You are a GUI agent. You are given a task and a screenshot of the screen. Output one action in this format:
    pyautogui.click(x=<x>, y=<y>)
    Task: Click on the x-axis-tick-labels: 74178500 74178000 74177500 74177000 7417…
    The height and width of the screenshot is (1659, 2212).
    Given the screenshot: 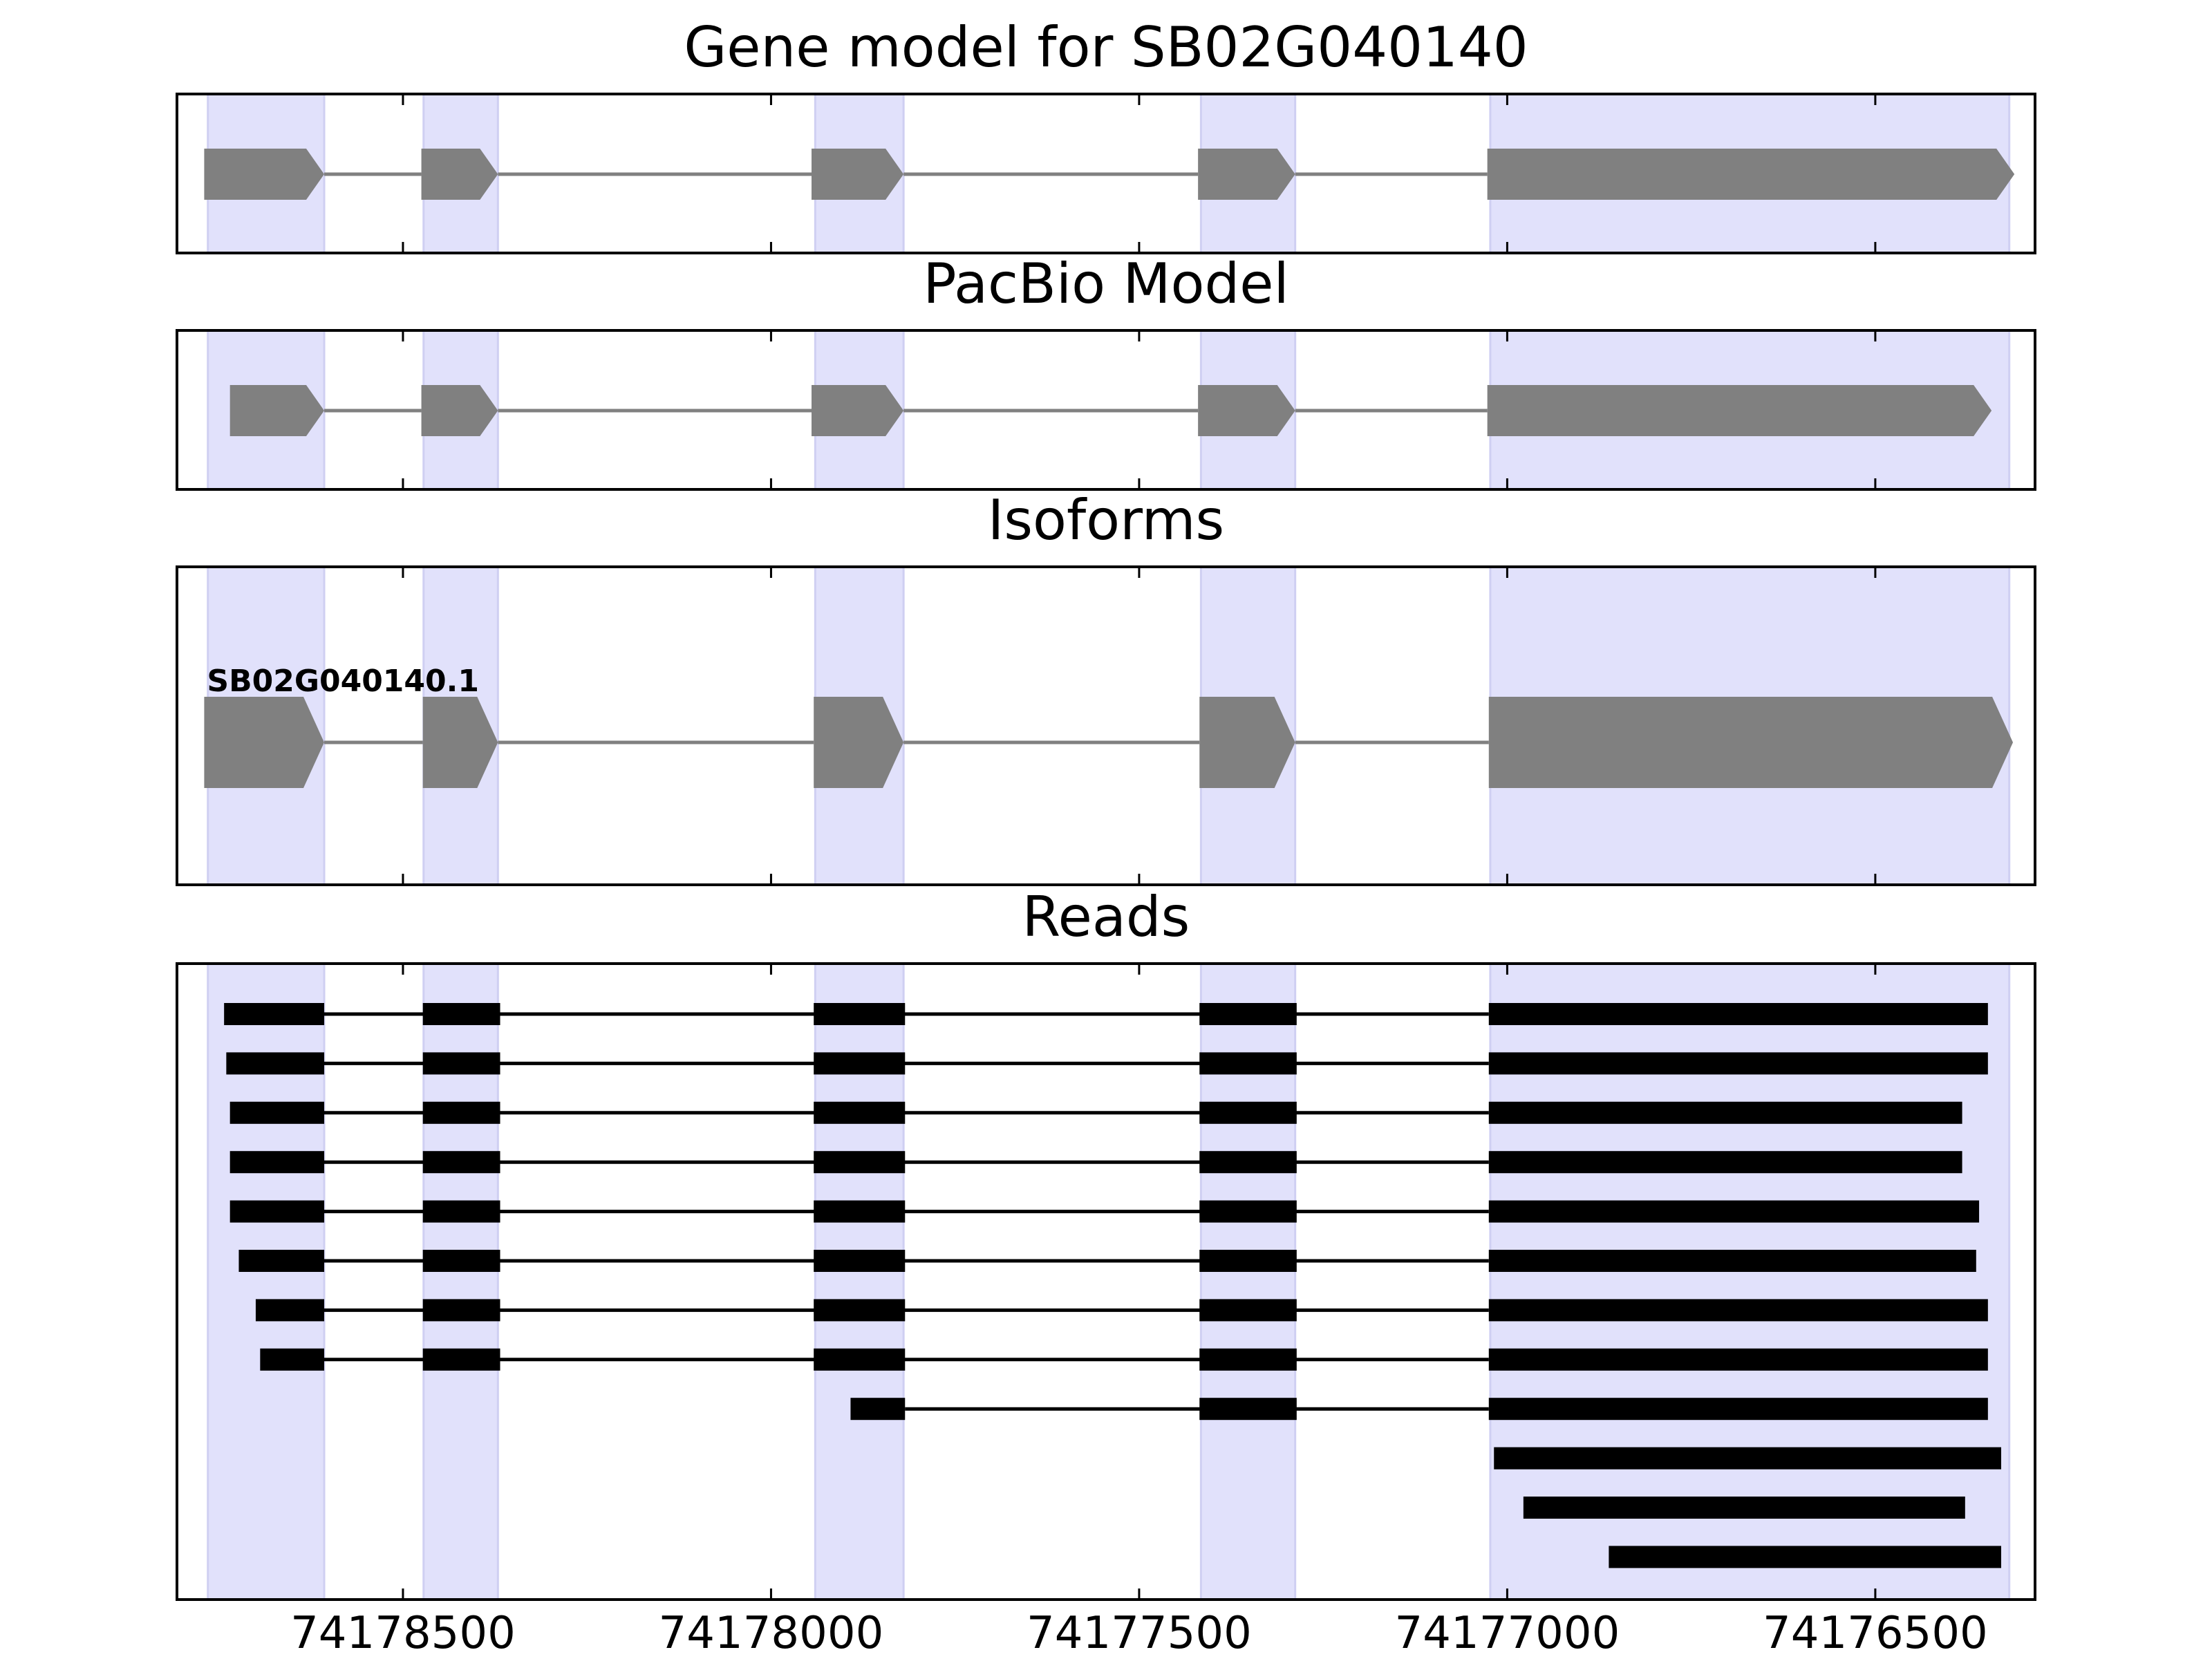 What is the action you would take?
    pyautogui.click(x=1139, y=1633)
    